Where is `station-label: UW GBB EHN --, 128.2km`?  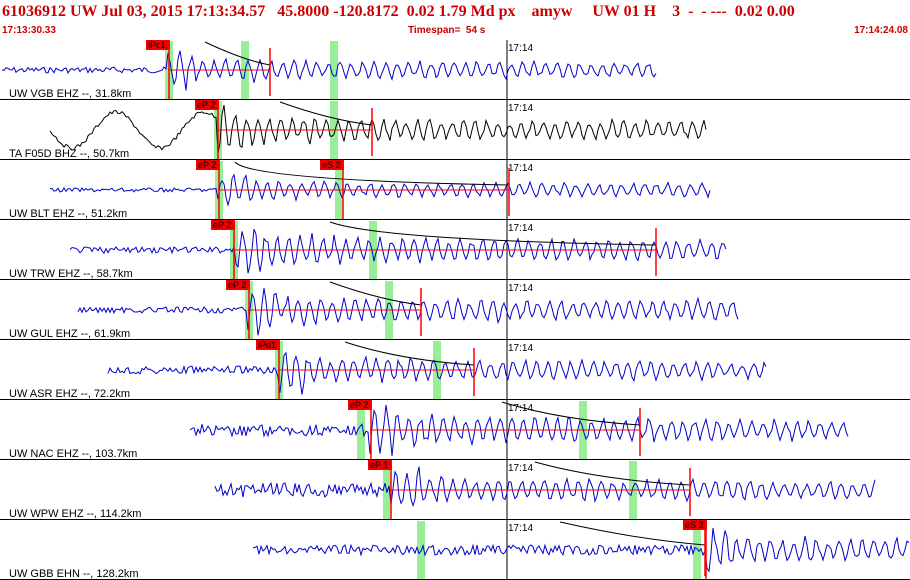 station-label: UW GBB EHN --, 128.2km is located at coordinates (74, 574).